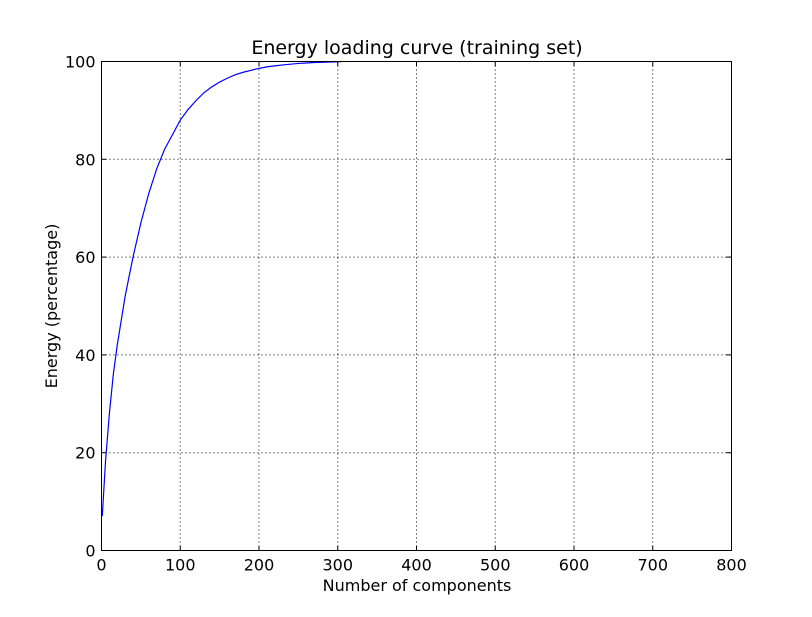  I want to click on x-tick-label: 800, so click(731, 565).